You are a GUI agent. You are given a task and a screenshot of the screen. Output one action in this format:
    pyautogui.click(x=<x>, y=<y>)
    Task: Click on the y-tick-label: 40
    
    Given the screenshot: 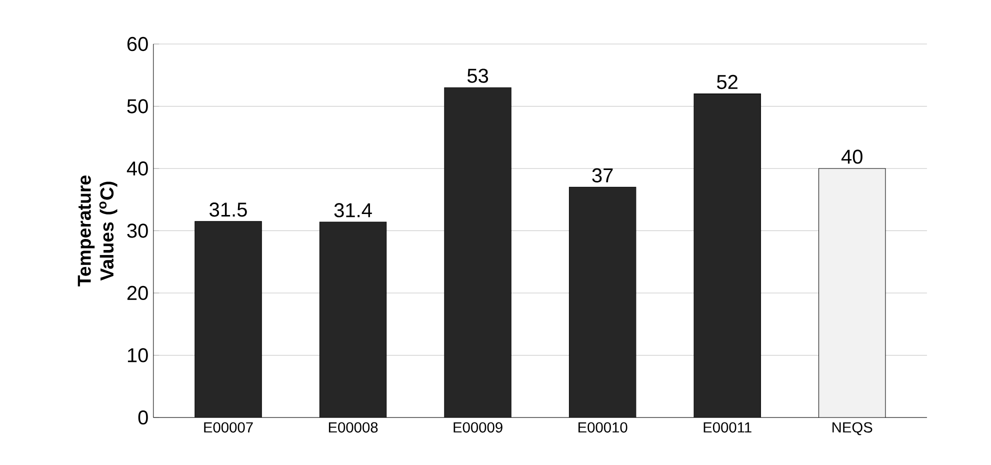 What is the action you would take?
    pyautogui.click(x=137, y=168)
    